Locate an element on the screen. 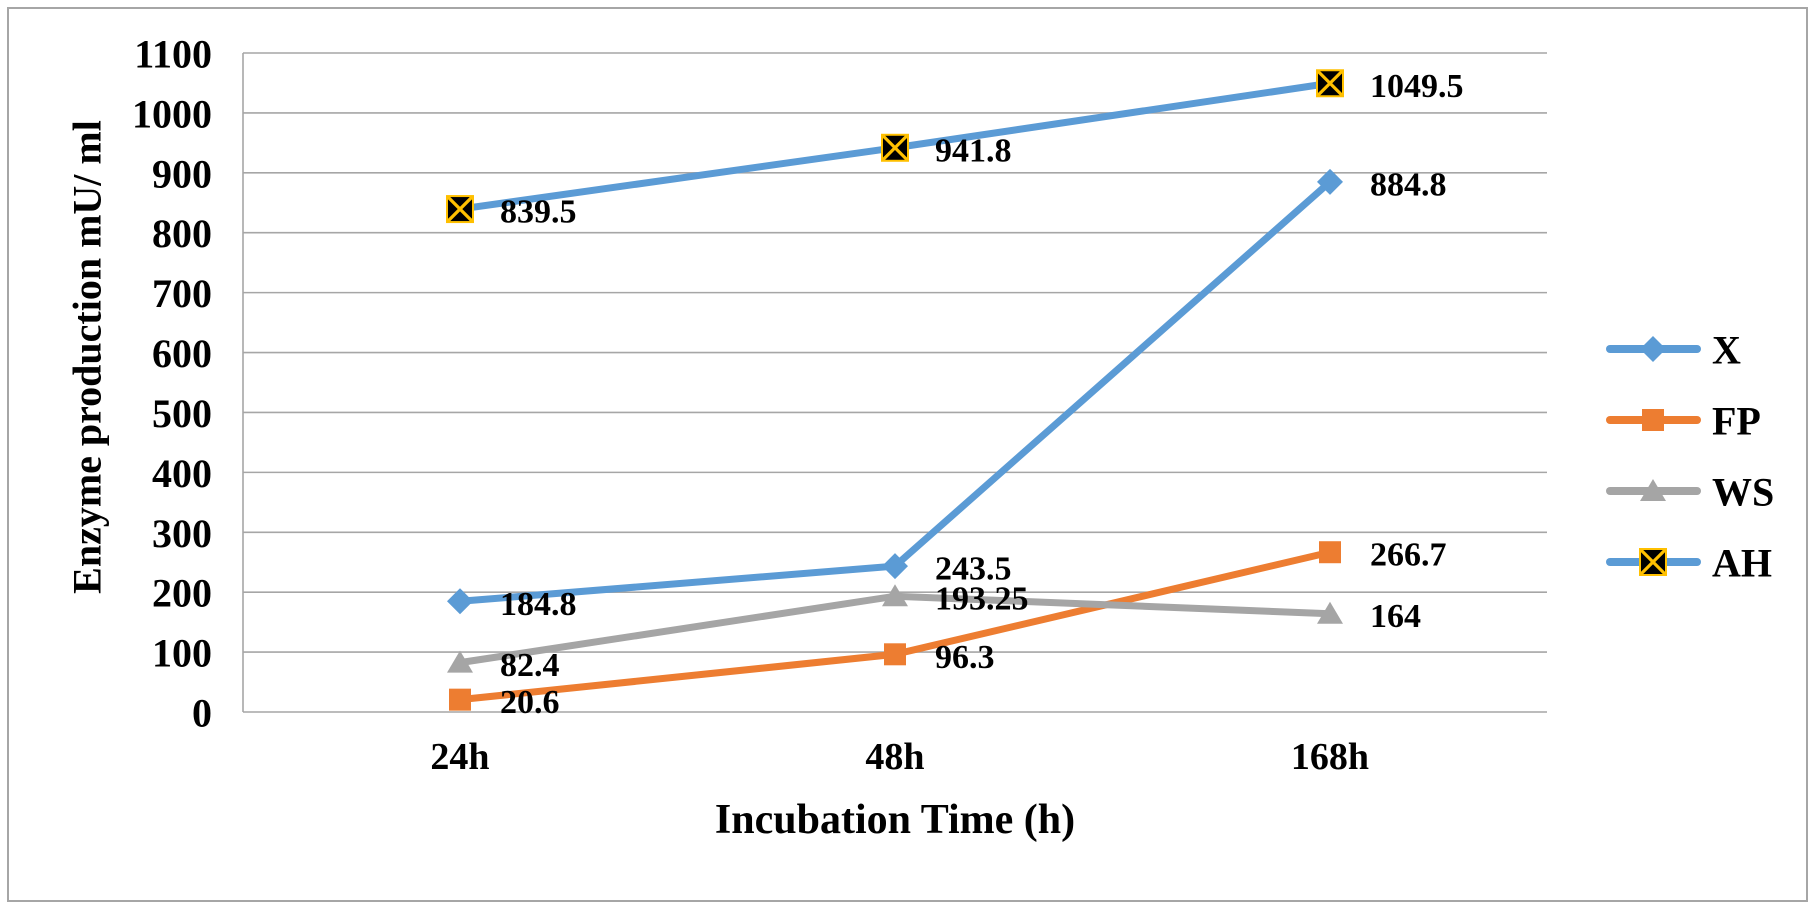  series-marker-WS-48h is located at coordinates (895, 595).